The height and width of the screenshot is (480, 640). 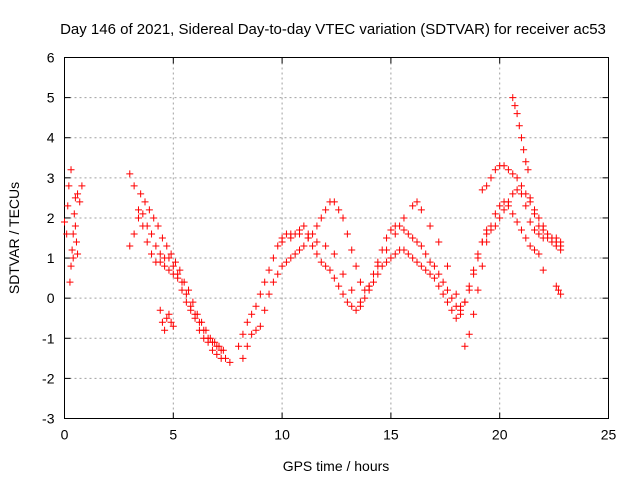 I want to click on y-tick-label: -1, so click(x=48, y=338).